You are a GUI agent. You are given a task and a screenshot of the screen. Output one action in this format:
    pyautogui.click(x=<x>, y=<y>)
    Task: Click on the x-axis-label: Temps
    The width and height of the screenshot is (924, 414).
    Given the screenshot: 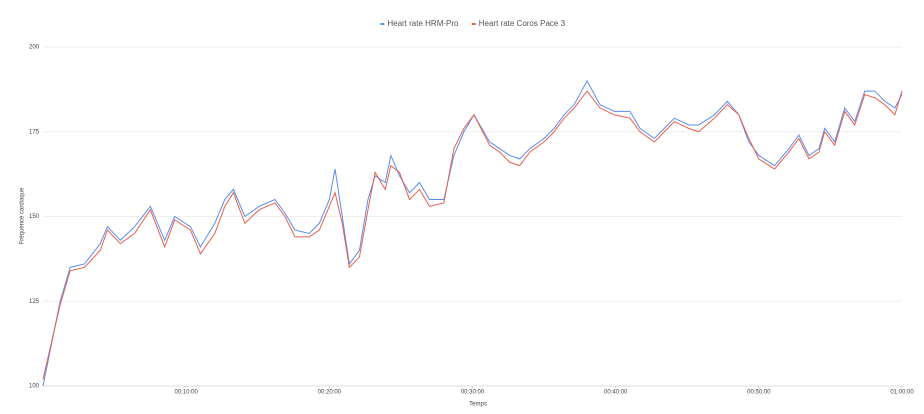 What is the action you would take?
    pyautogui.click(x=478, y=405)
    